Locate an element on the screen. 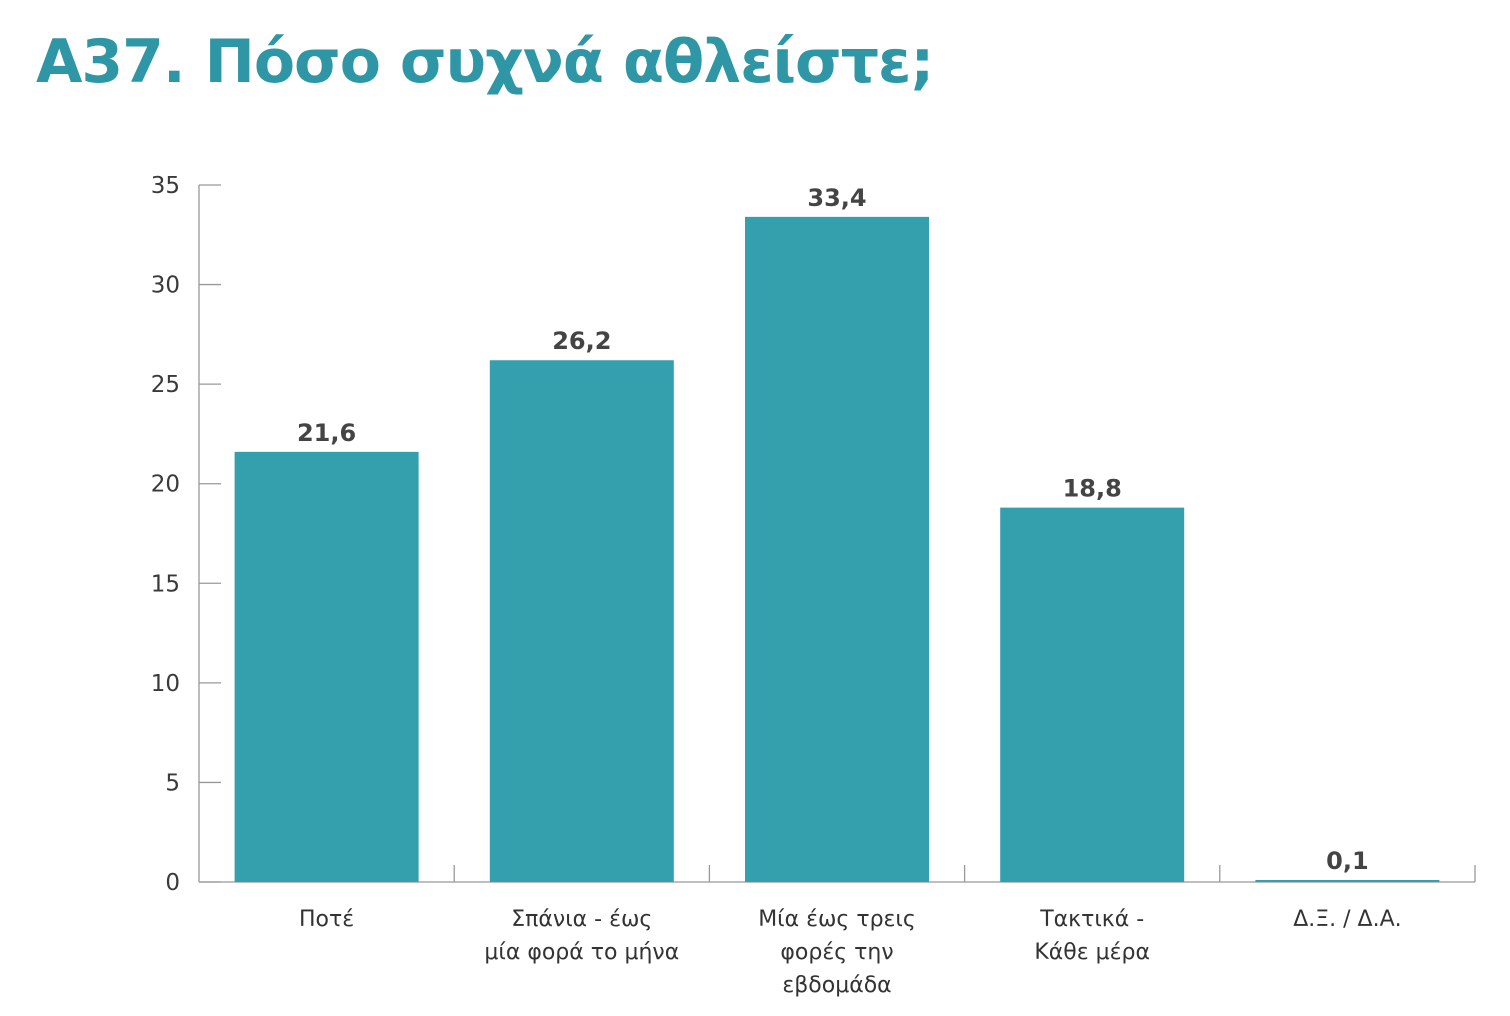  x-category-label: Ποτέ is located at coordinates (326, 919).